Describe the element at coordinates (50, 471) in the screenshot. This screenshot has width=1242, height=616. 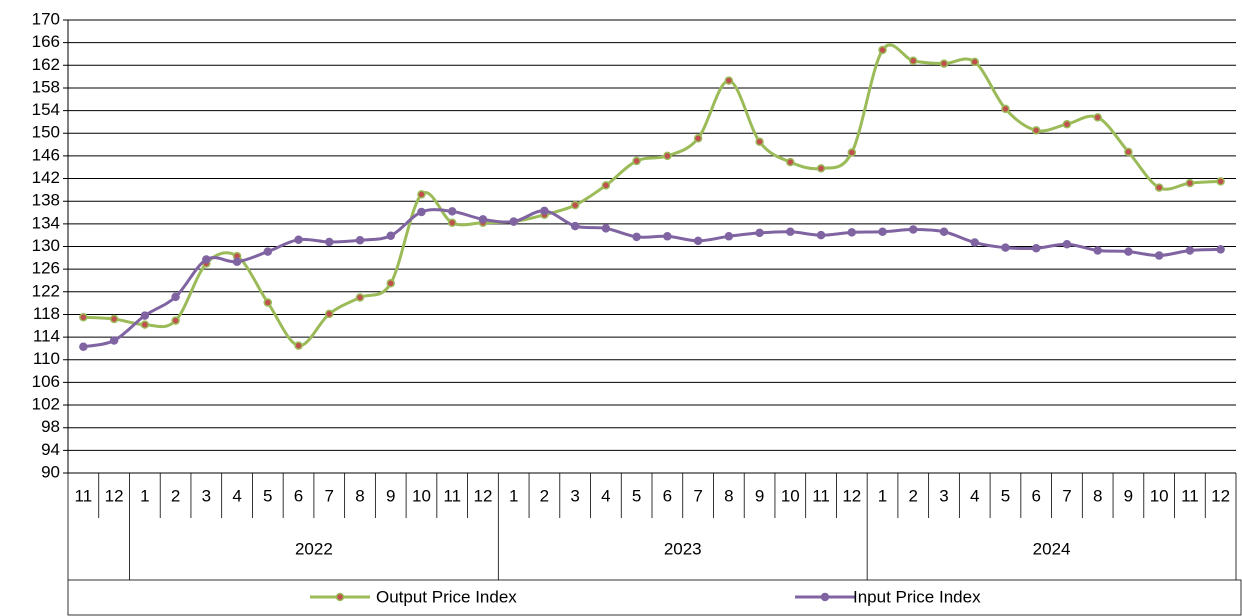
I see `y-tick-label: 90` at that location.